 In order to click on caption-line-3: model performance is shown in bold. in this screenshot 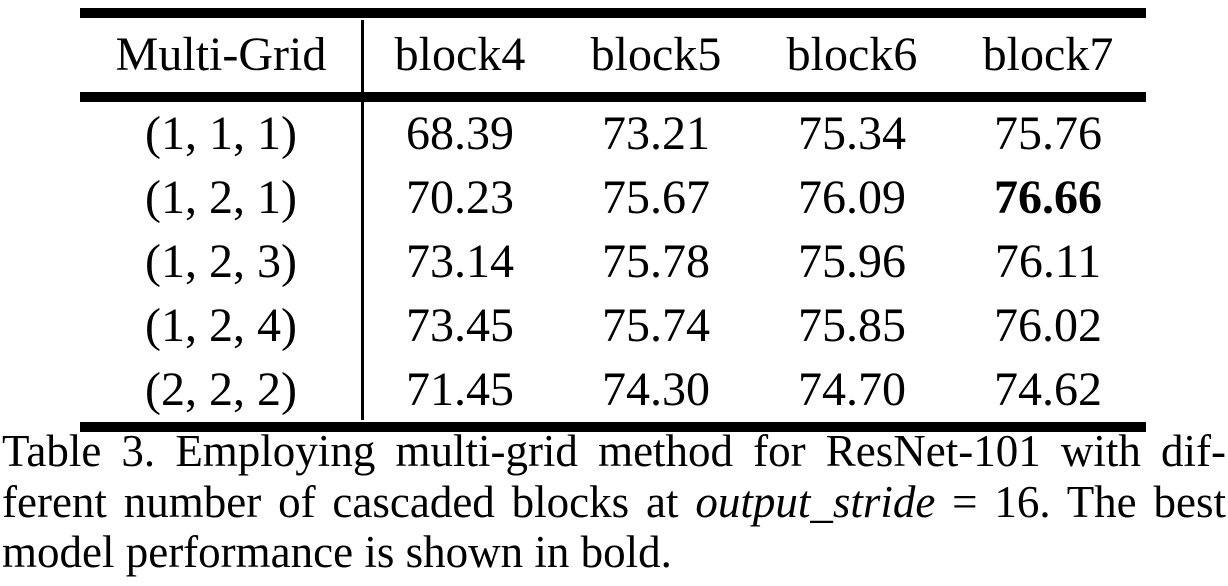, I will do `click(337, 552)`.